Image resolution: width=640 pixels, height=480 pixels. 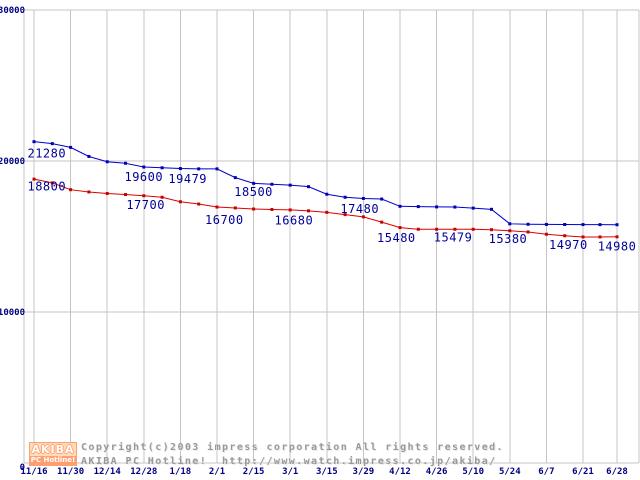 I want to click on data-point-label: 18500, so click(x=253, y=192).